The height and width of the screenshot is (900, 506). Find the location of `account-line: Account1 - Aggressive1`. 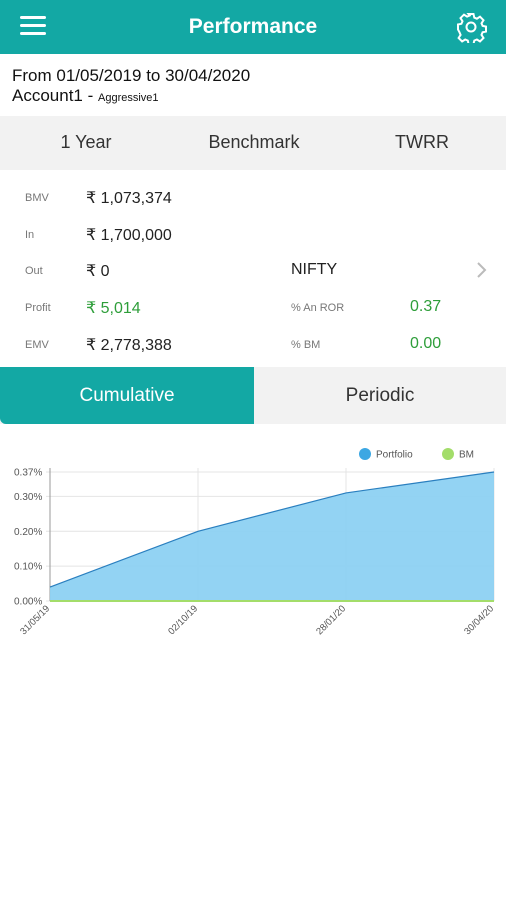

account-line: Account1 - Aggressive1 is located at coordinates (85, 97).